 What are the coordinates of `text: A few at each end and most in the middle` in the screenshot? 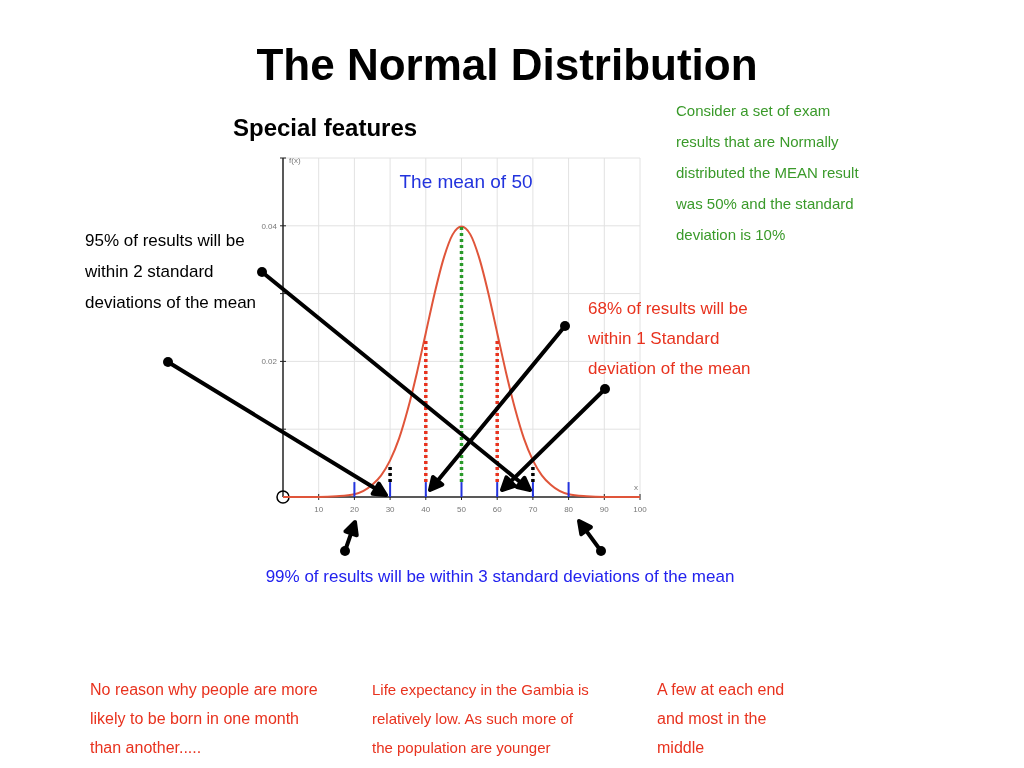 It's located at (721, 718).